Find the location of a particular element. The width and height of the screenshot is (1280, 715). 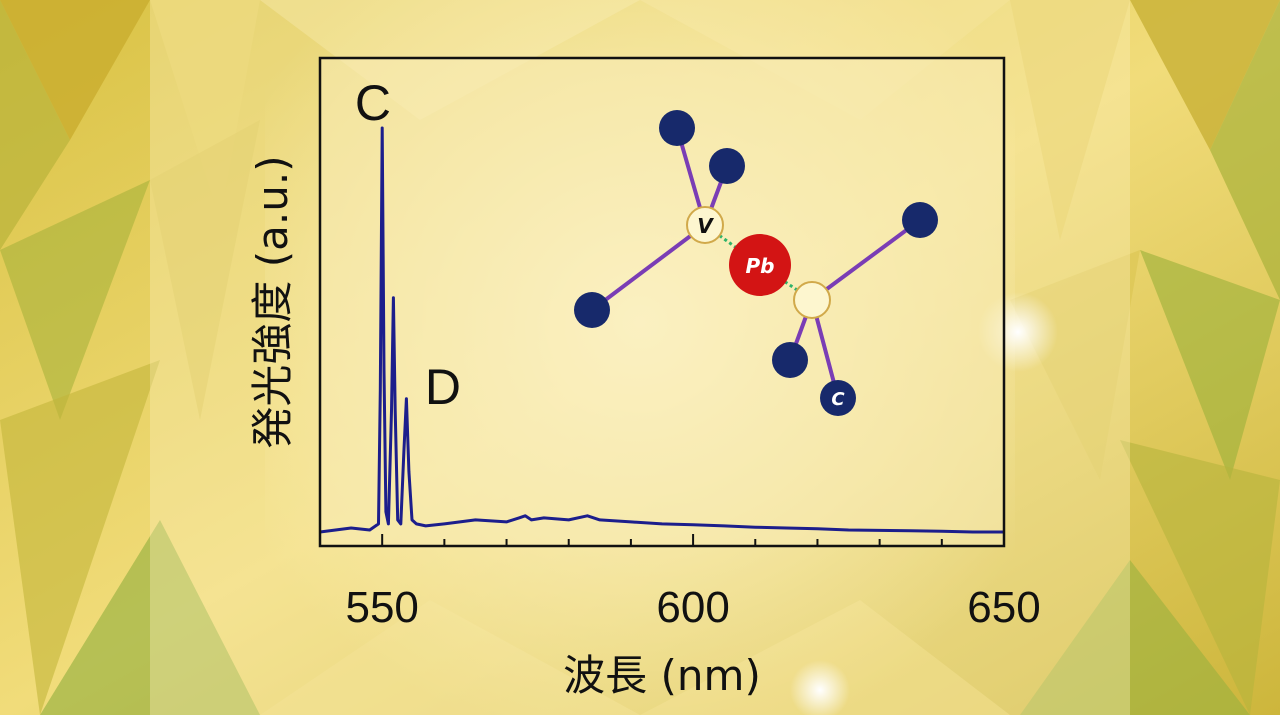

x-axis-tick-labels: 550 600 650 is located at coordinates (692, 607).